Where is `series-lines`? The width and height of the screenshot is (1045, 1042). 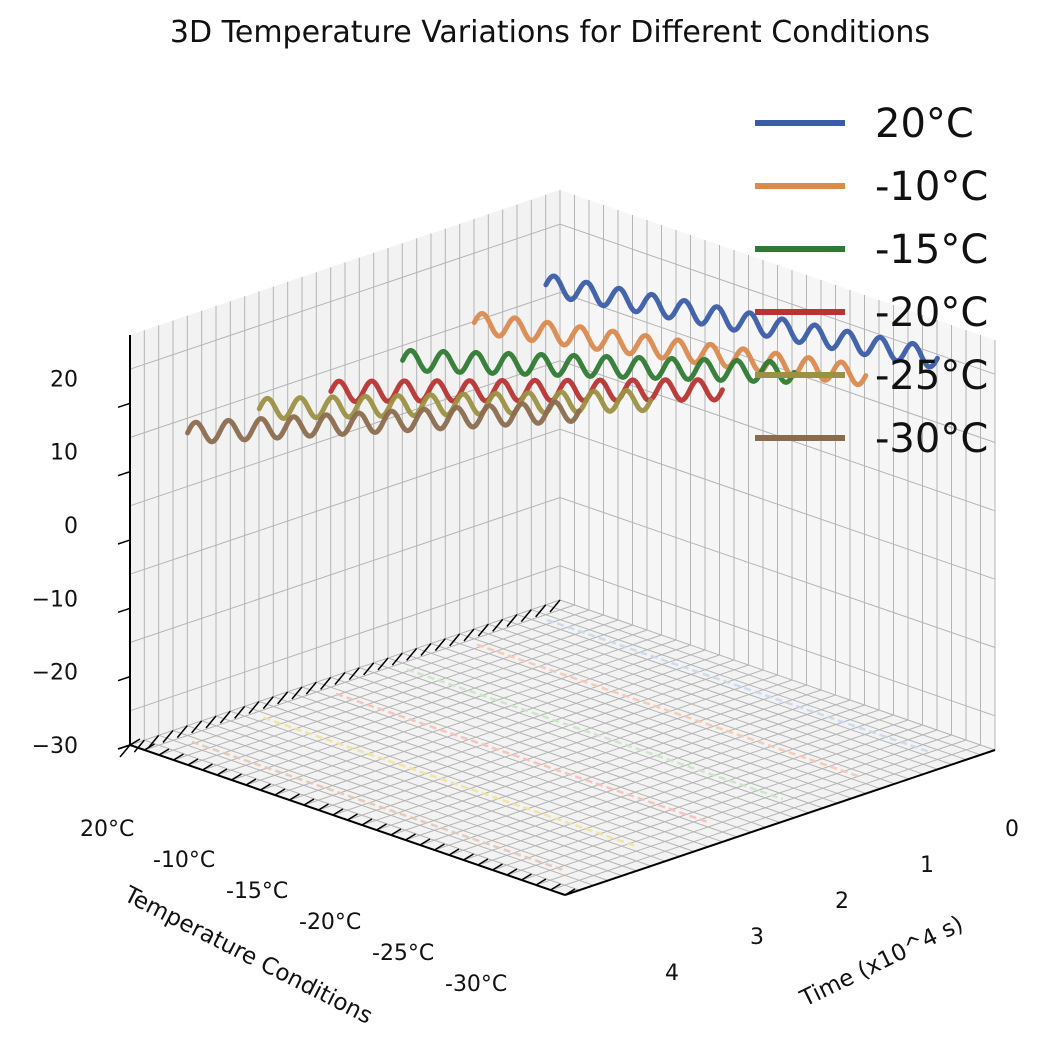
series-lines is located at coordinates (562, 359).